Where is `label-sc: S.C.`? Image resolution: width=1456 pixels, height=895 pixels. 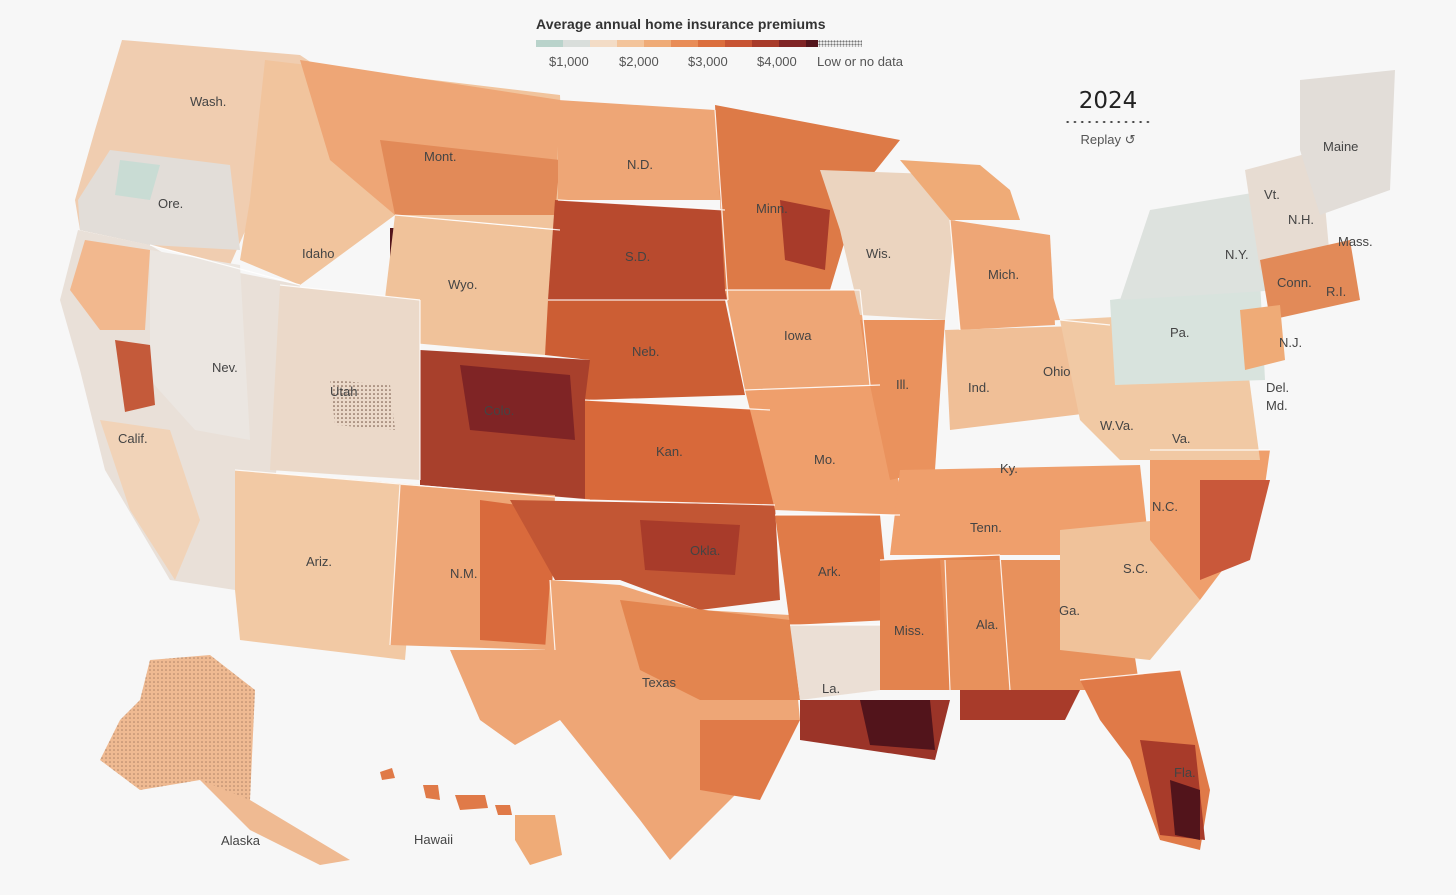
label-sc: S.C. is located at coordinates (1135, 568).